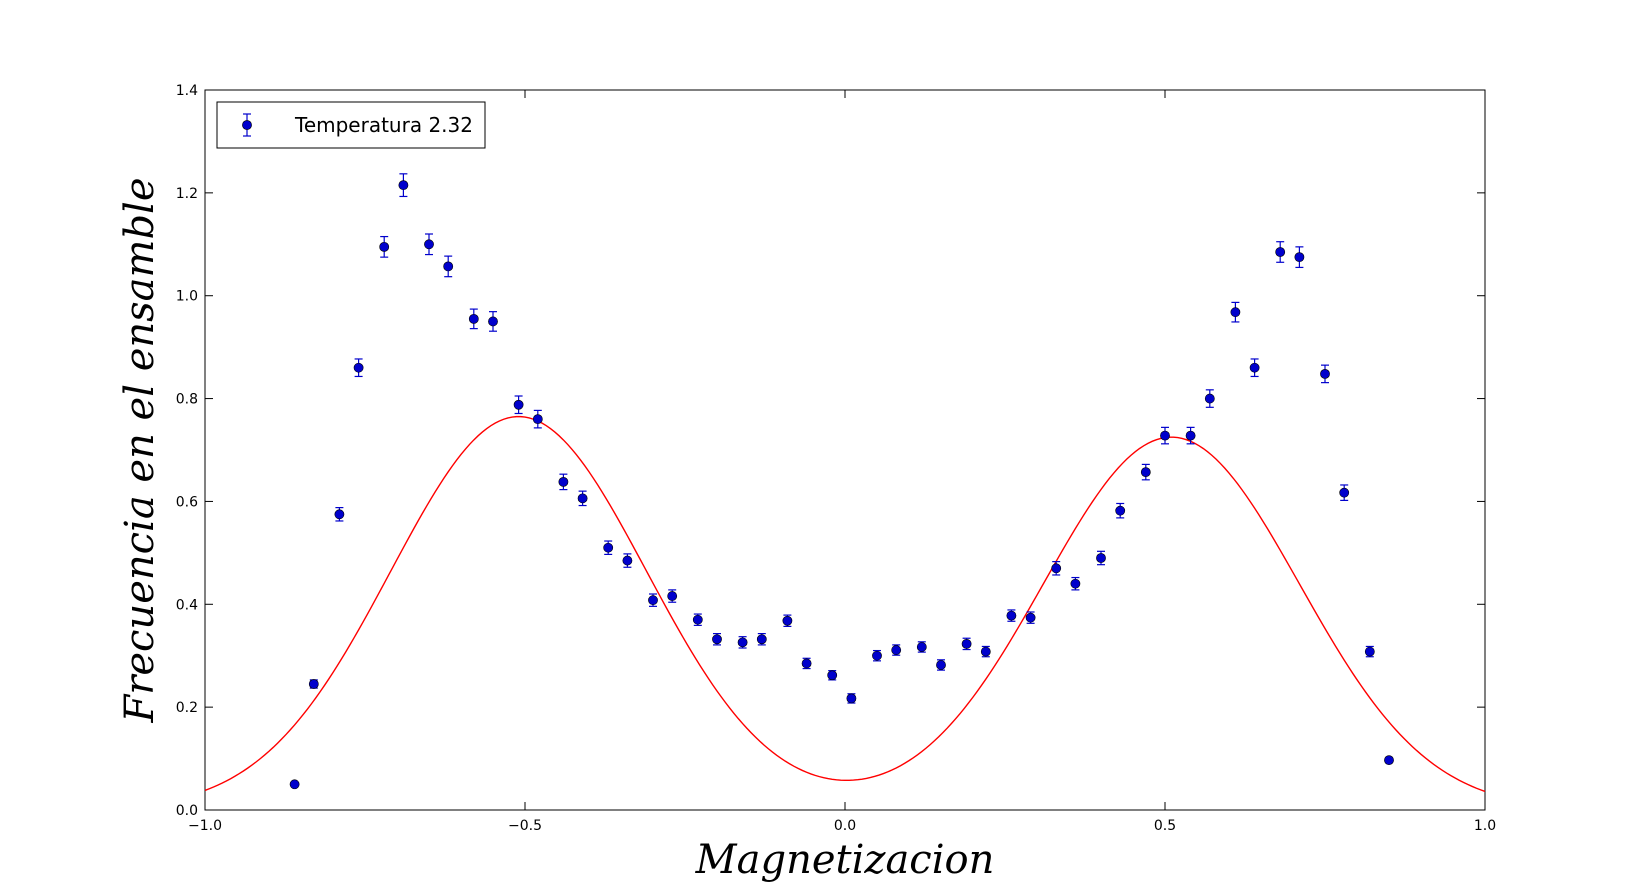 This screenshot has height=887, width=1626. I want to click on y-tick-label: 0.0, so click(187, 811).